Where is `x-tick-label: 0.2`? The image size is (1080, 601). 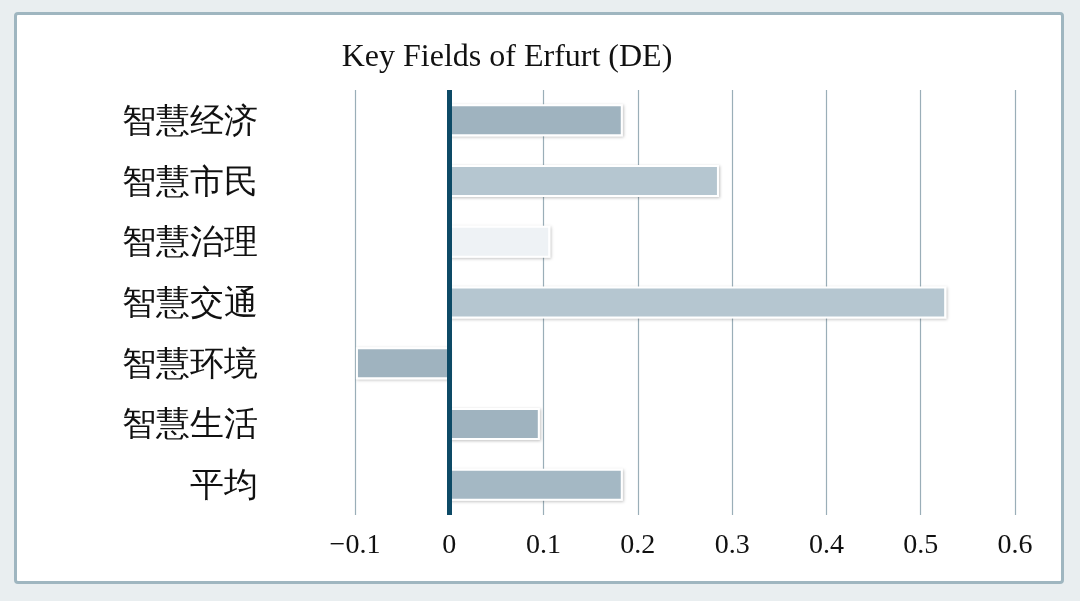 x-tick-label: 0.2 is located at coordinates (638, 543).